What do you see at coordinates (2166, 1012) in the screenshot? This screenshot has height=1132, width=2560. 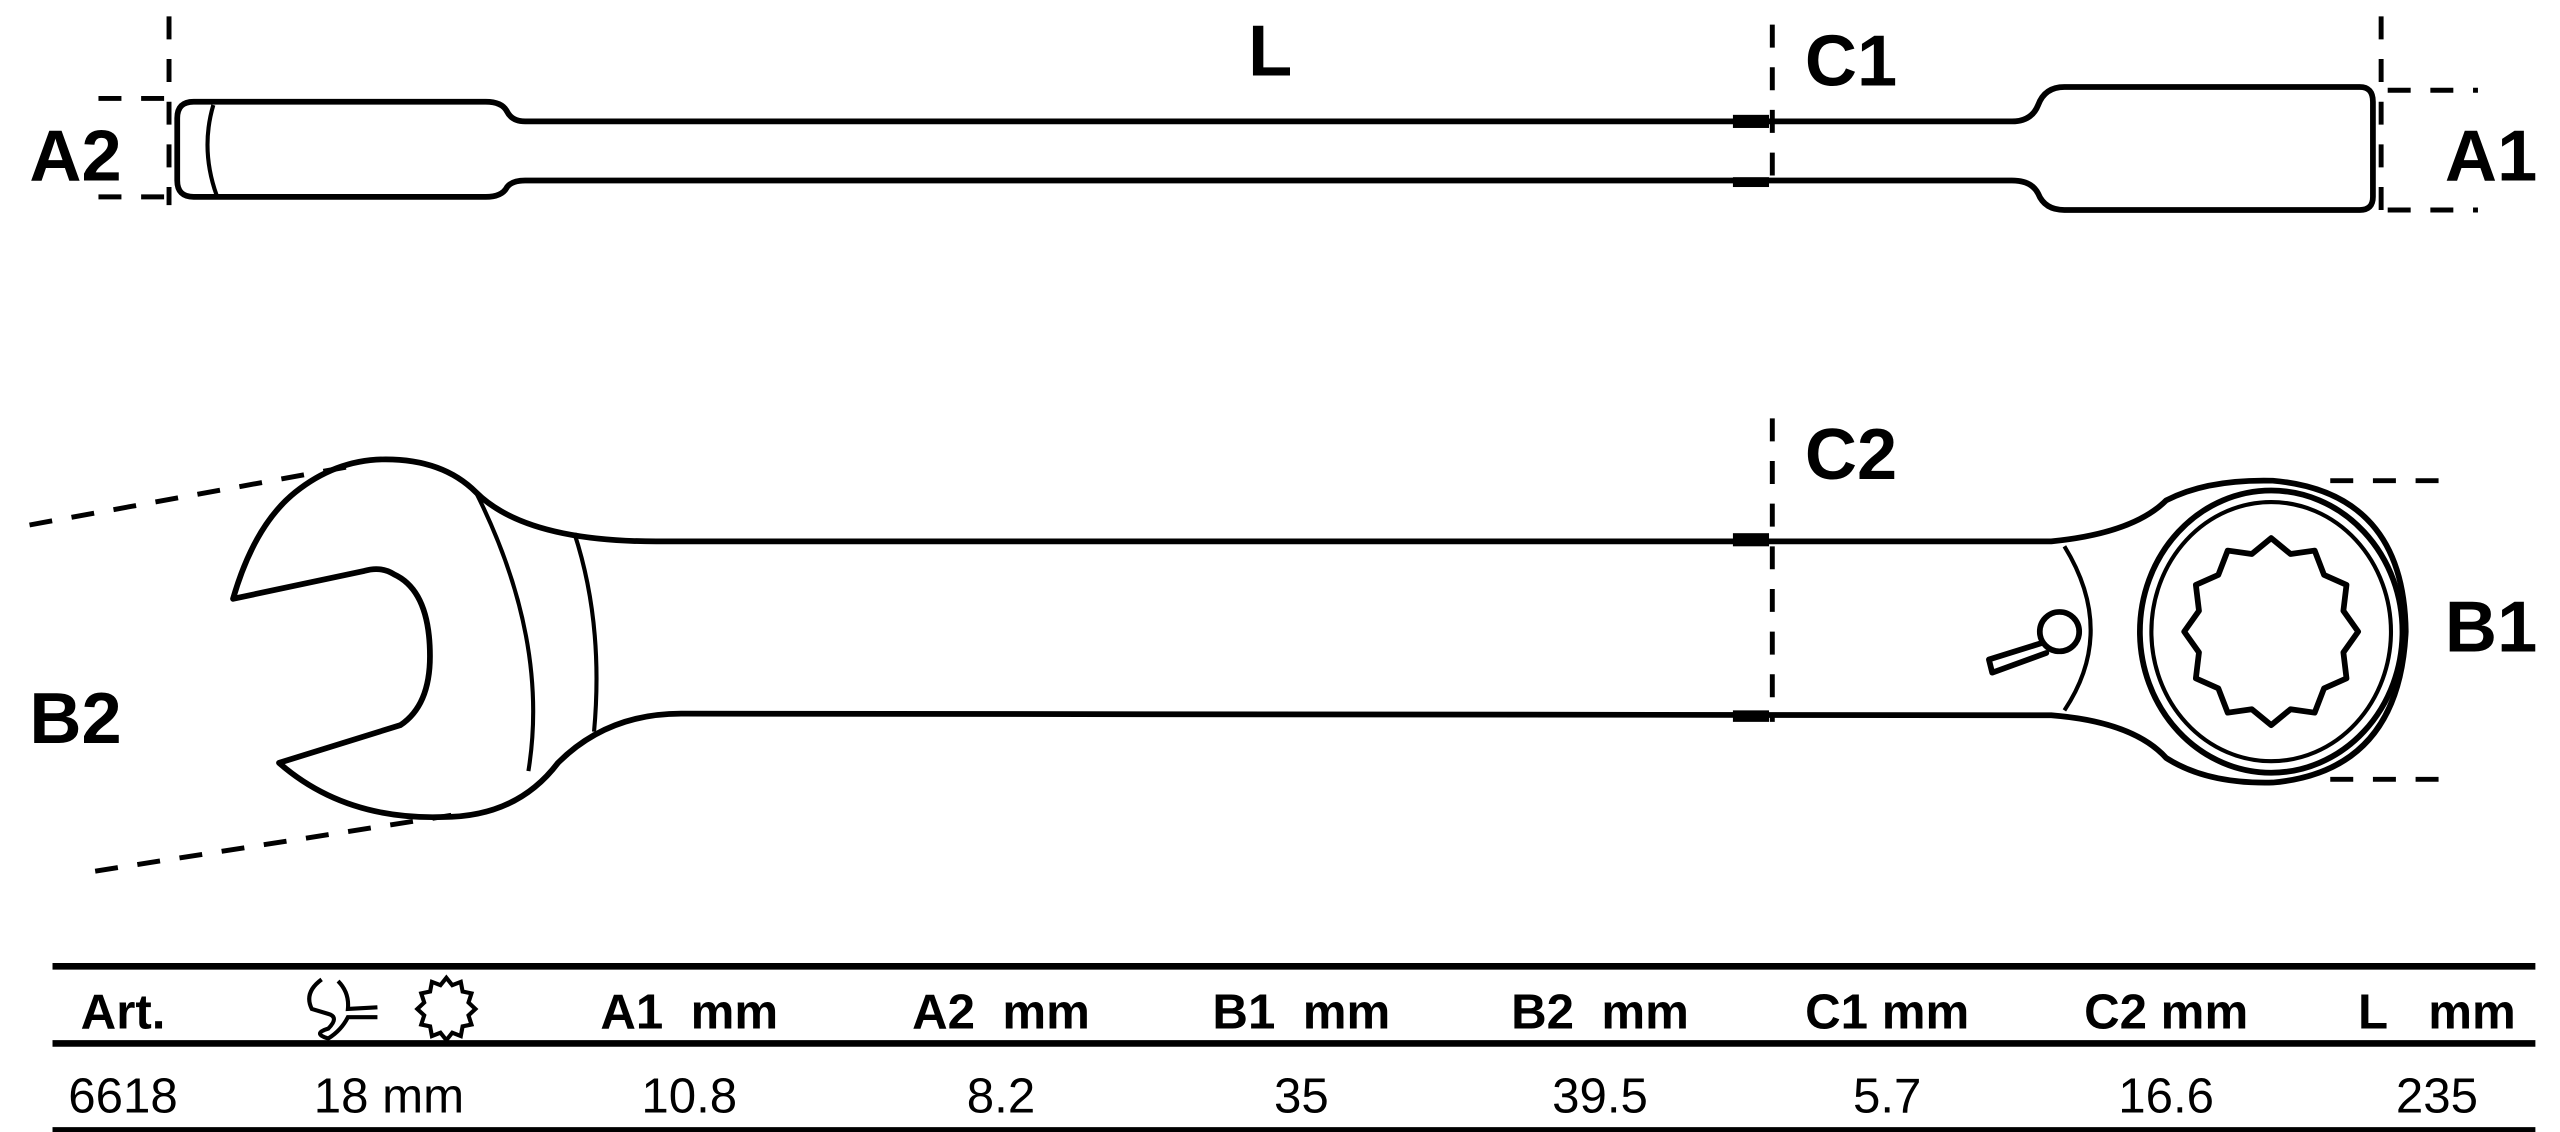 I see `table-header: C2 mm` at bounding box center [2166, 1012].